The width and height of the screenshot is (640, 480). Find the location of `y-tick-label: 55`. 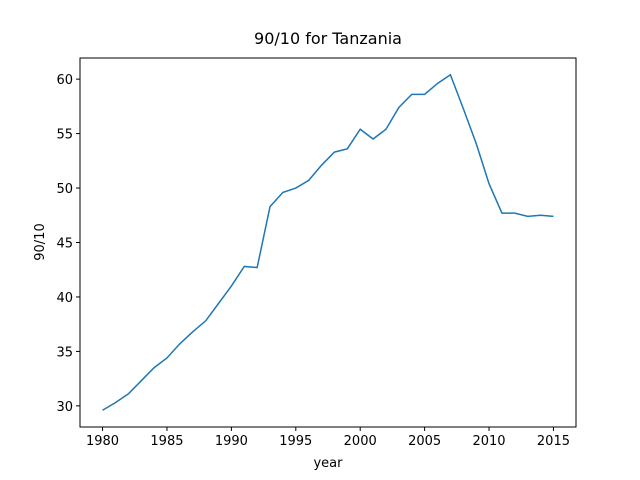

y-tick-label: 55 is located at coordinates (64, 135).